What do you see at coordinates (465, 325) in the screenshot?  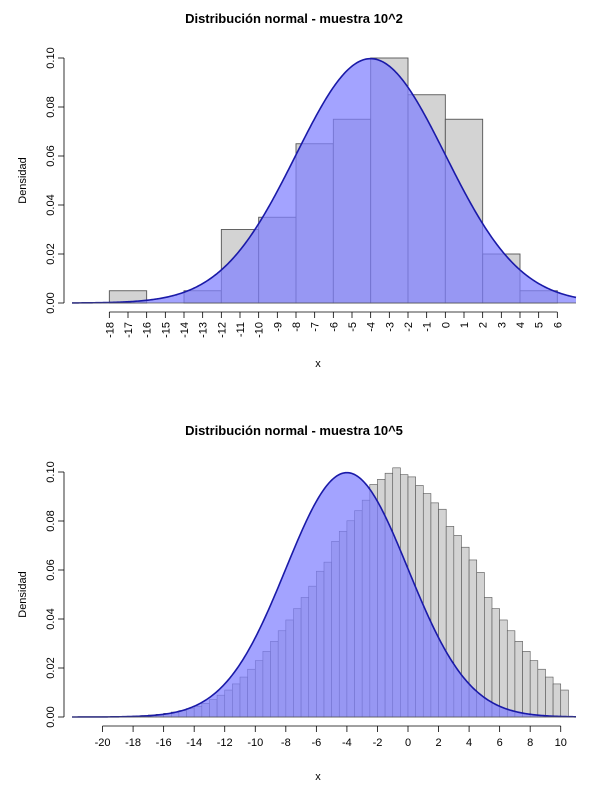 I see `x-tick-label: 1` at bounding box center [465, 325].